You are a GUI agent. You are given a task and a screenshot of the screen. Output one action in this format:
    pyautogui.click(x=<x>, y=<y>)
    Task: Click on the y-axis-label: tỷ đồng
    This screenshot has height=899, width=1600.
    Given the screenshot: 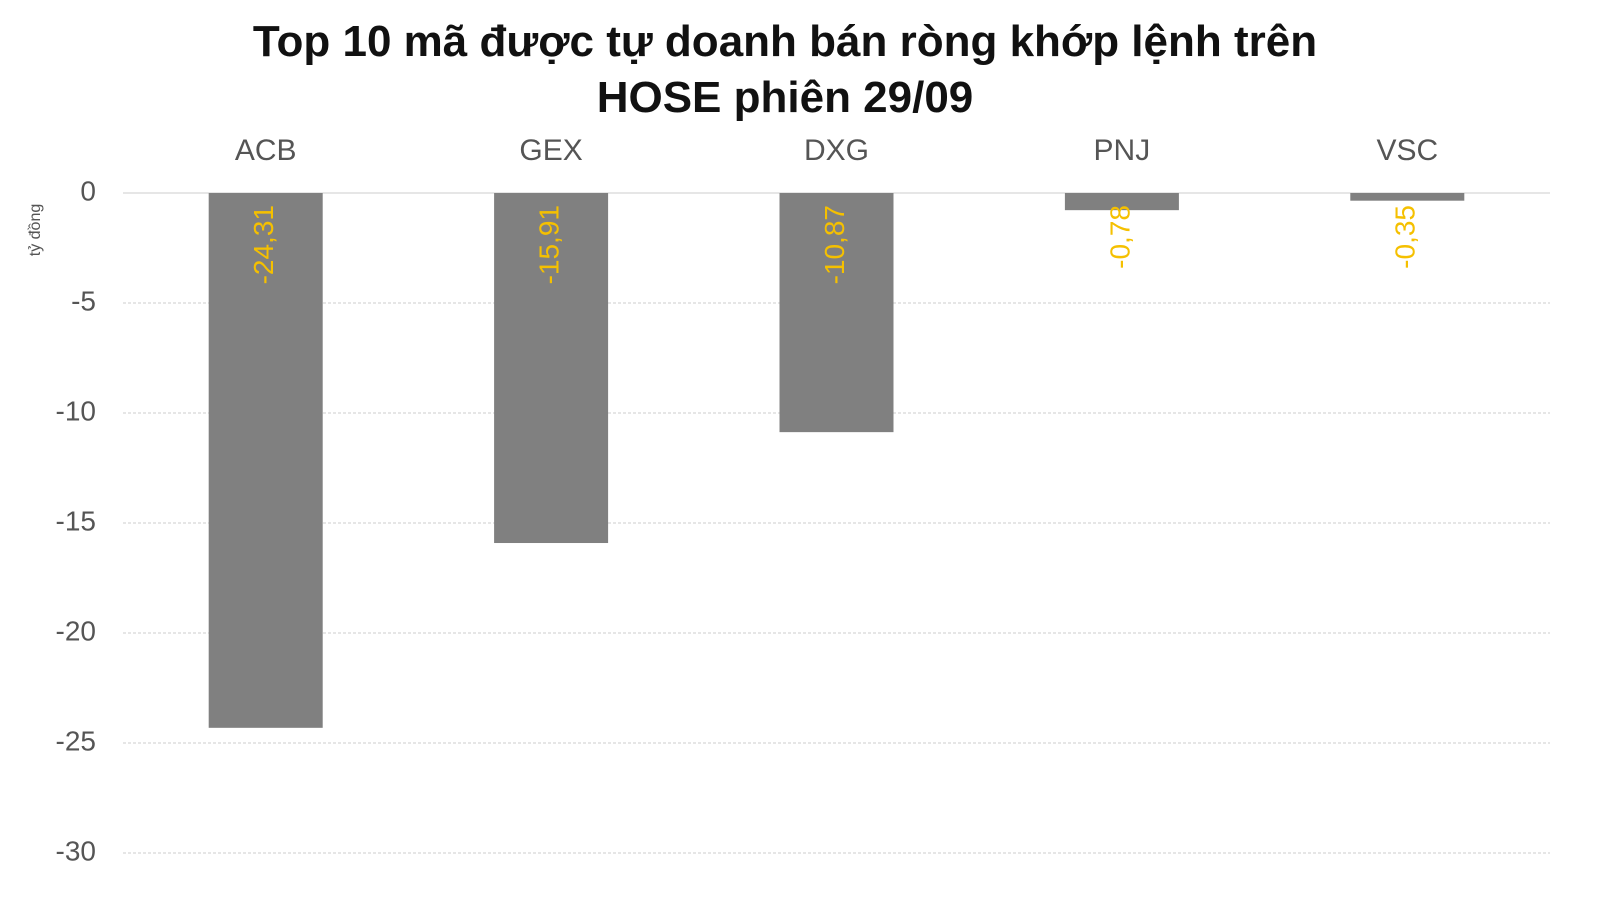 What is the action you would take?
    pyautogui.click(x=35, y=230)
    